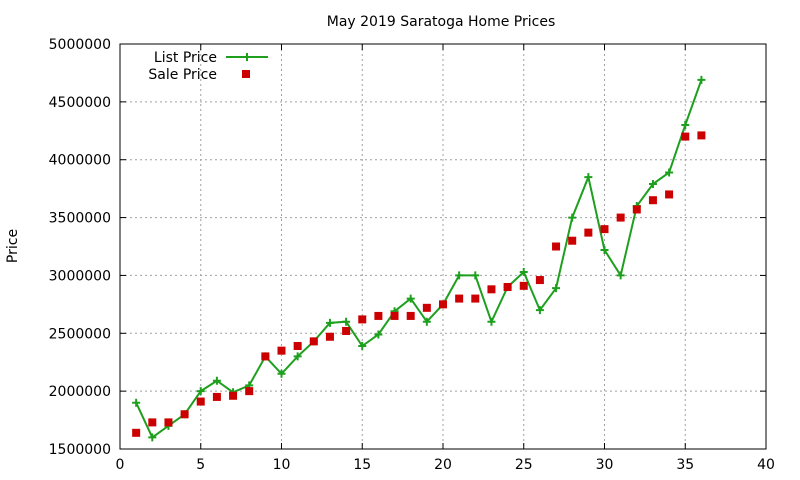  I want to click on legend-square-marker, so click(246, 74).